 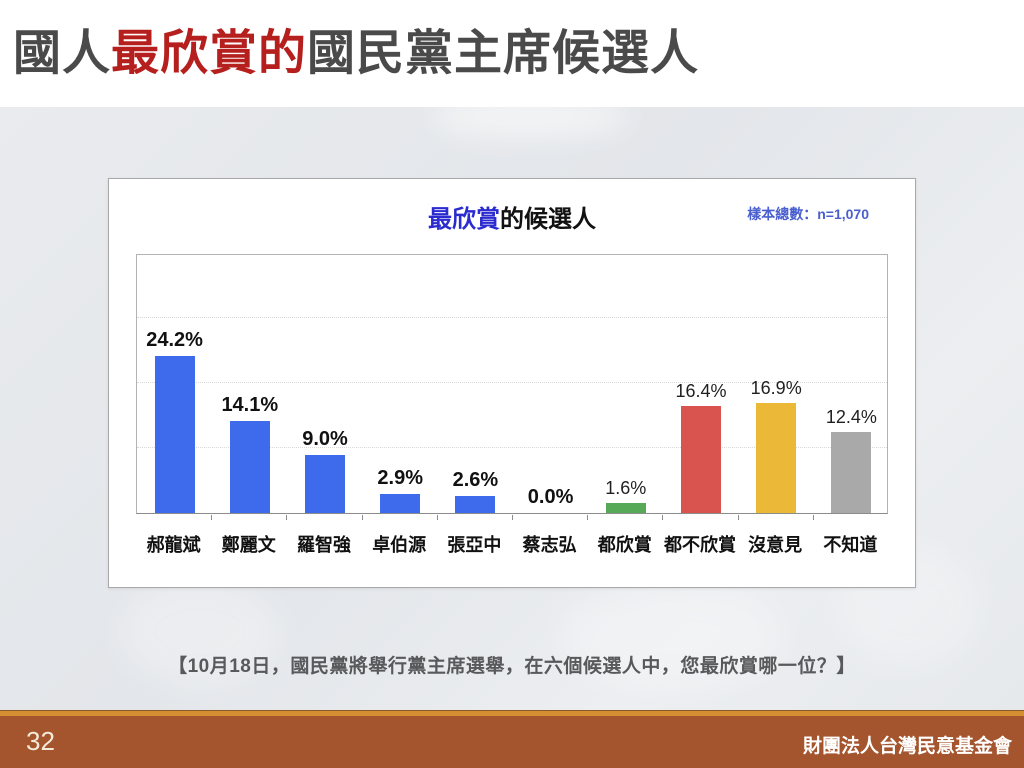 I want to click on bar-都欣賞, so click(x=625, y=507).